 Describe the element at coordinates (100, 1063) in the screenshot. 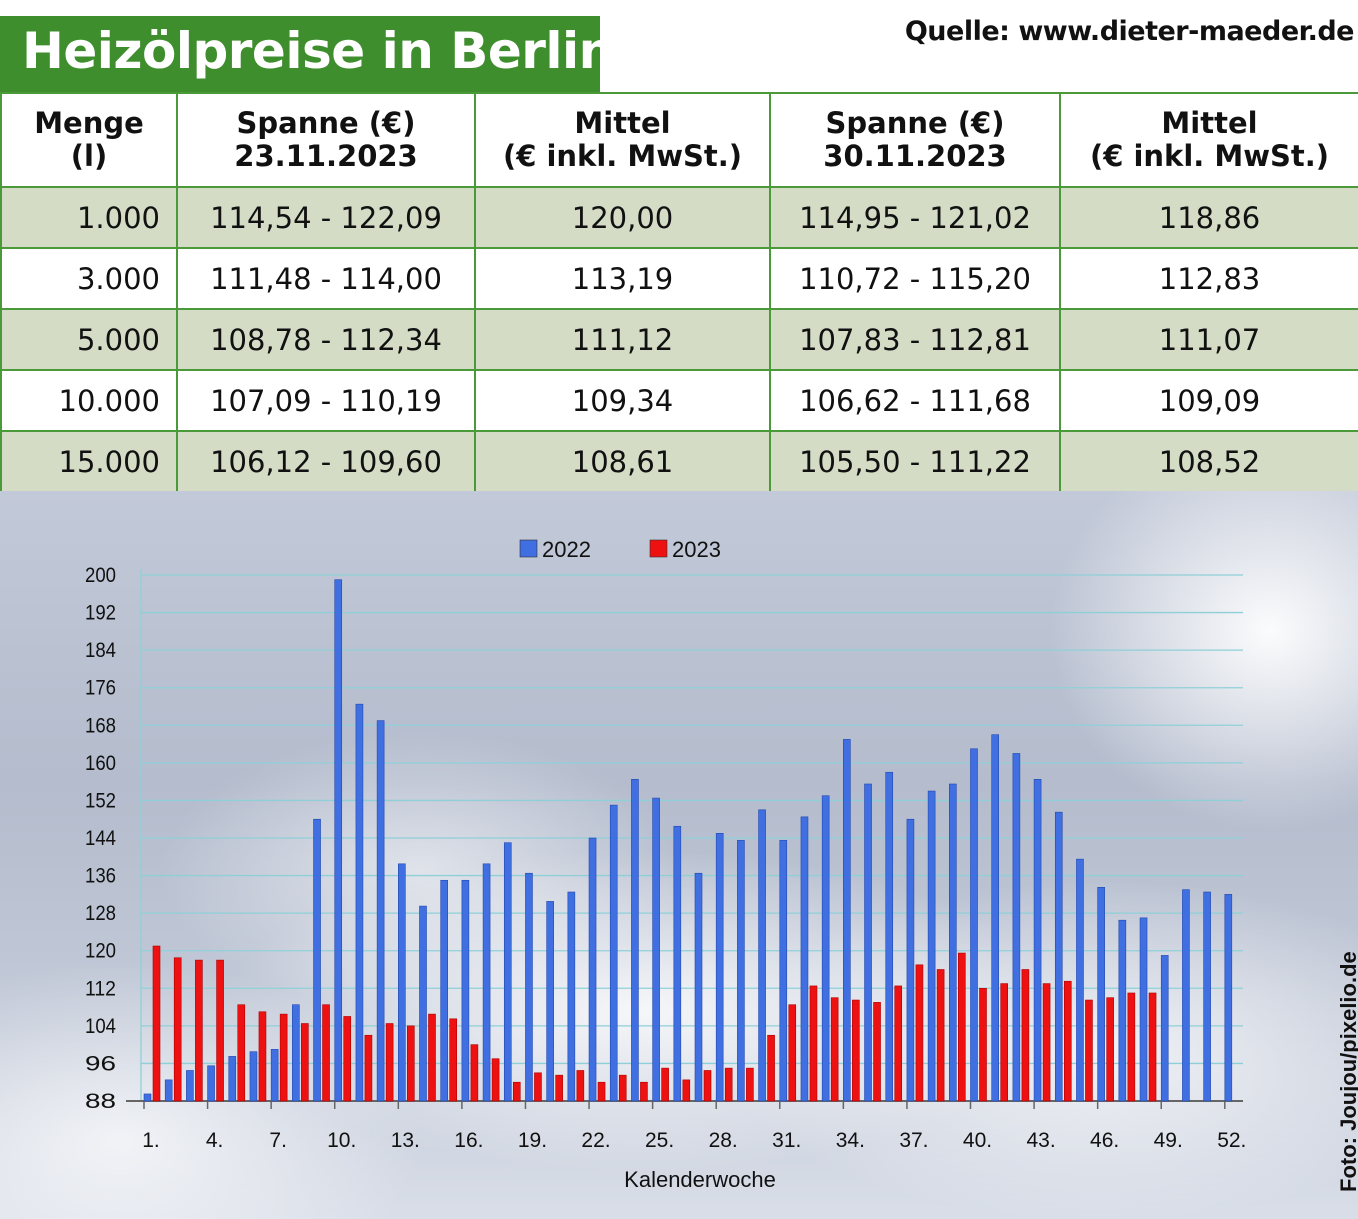

I see `y-tick-label: 96` at that location.